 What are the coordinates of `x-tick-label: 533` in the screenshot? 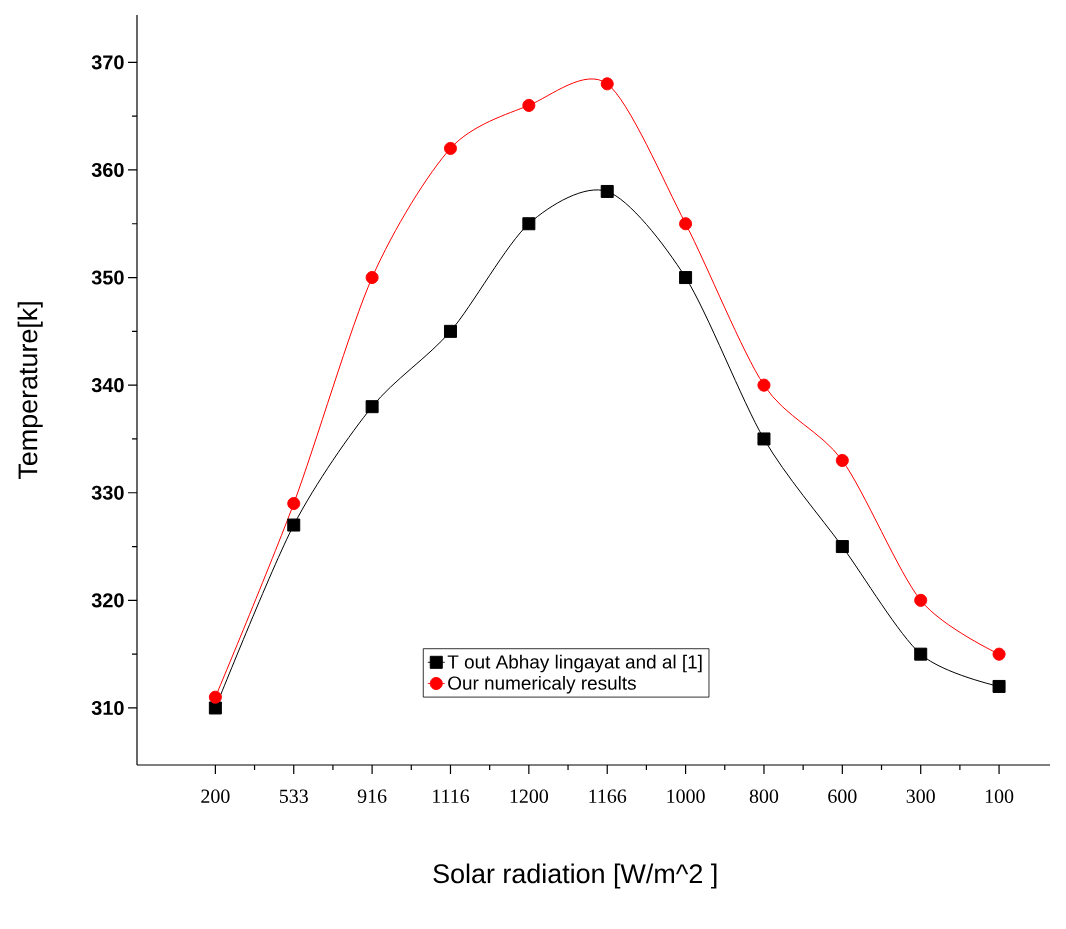 It's located at (293, 796).